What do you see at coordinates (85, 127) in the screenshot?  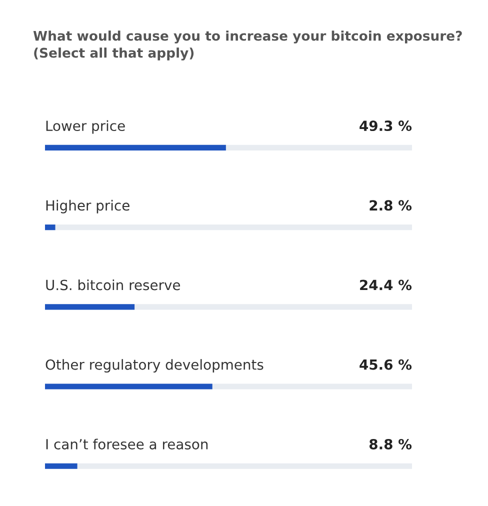 I see `y-tick-label: Lower price` at bounding box center [85, 127].